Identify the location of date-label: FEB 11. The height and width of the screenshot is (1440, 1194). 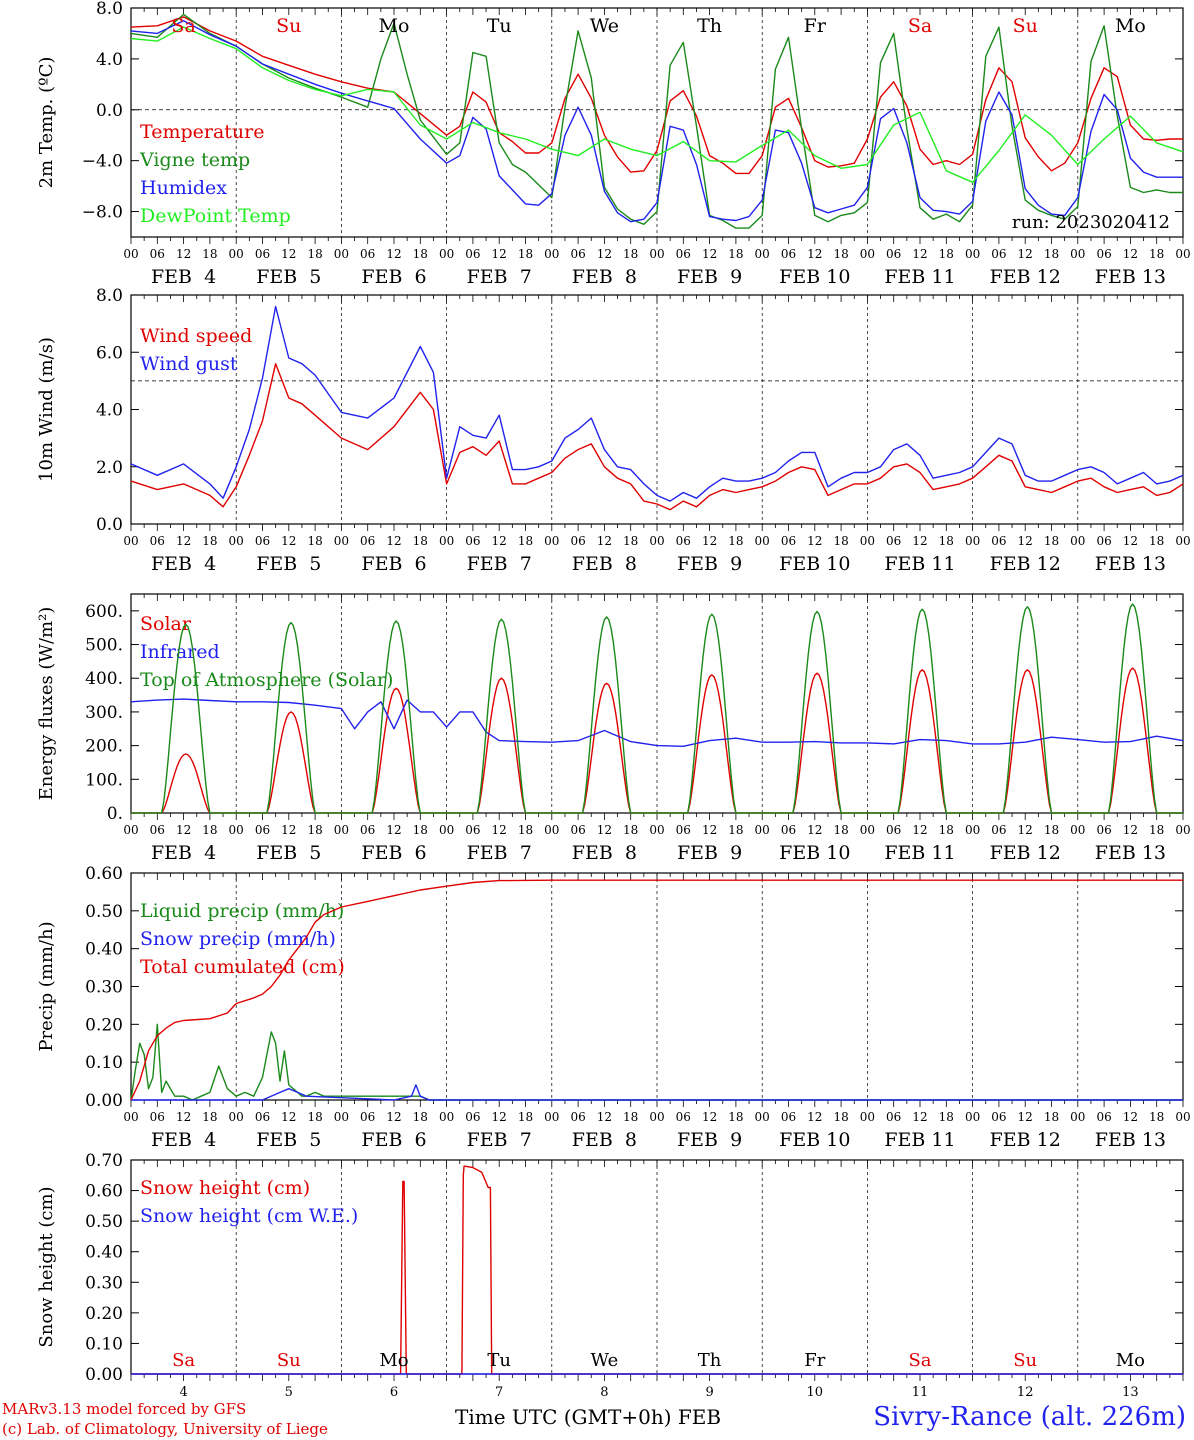
(919, 564).